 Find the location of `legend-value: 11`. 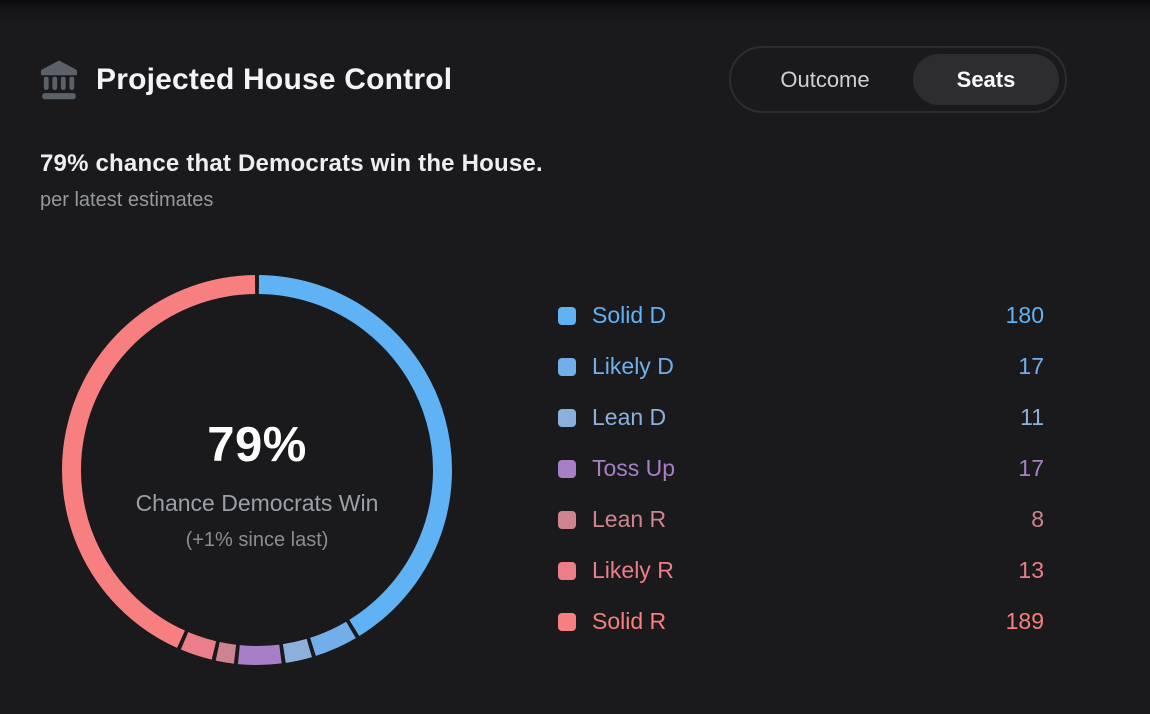

legend-value: 11 is located at coordinates (1032, 417).